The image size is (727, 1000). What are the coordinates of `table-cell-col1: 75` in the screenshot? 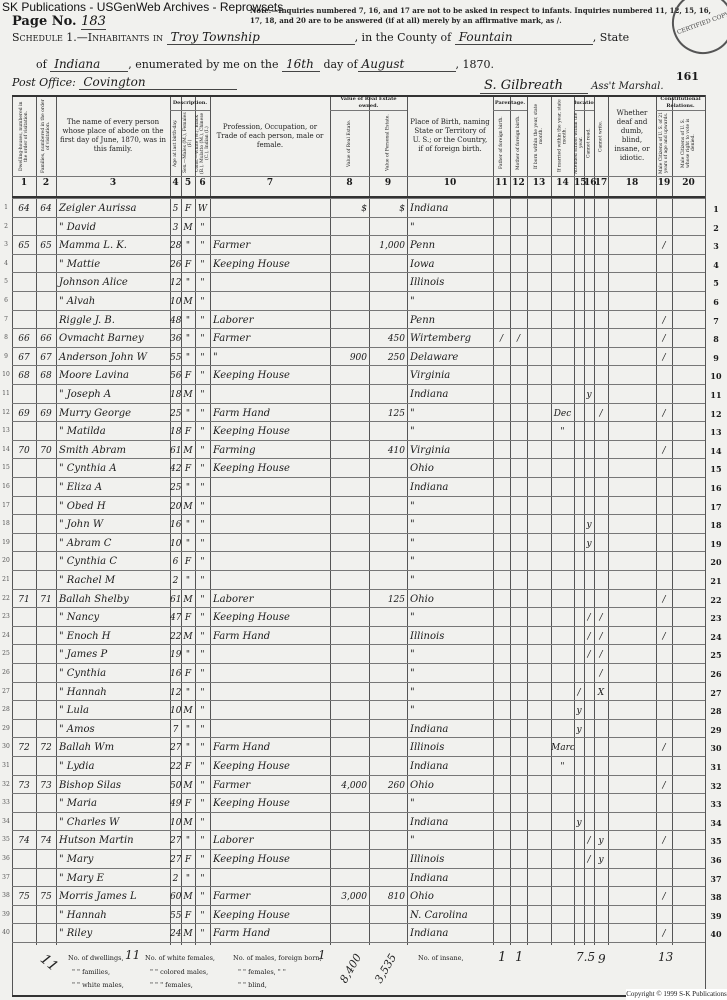 It's located at (24, 897).